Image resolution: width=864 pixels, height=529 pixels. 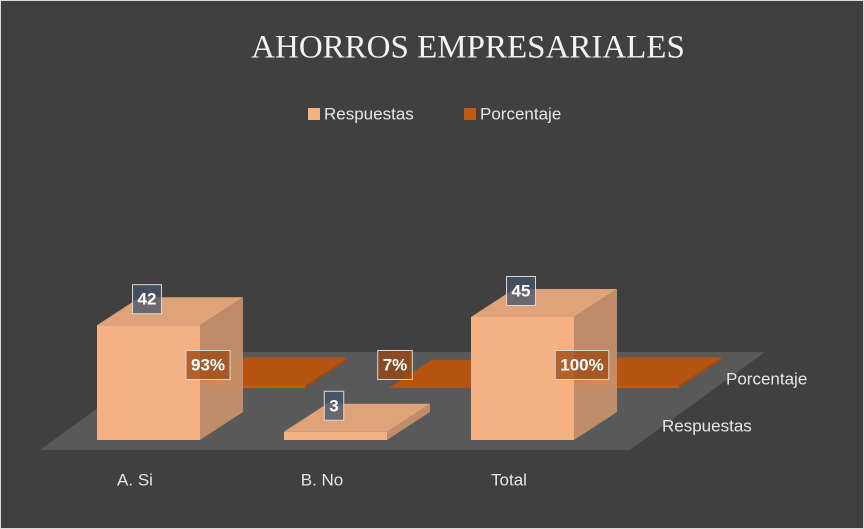 I want to click on data-label: 7%, so click(x=395, y=364).